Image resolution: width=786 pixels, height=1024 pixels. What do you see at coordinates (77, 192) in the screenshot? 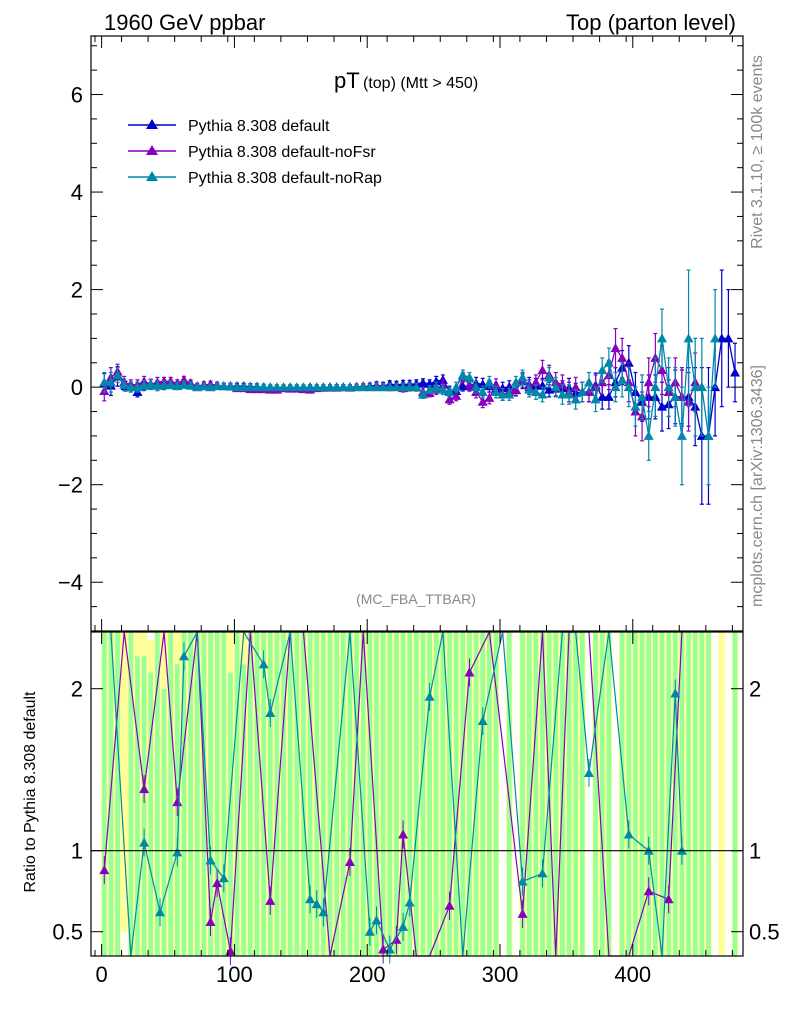
I see `main-ytick-label-4: 4` at bounding box center [77, 192].